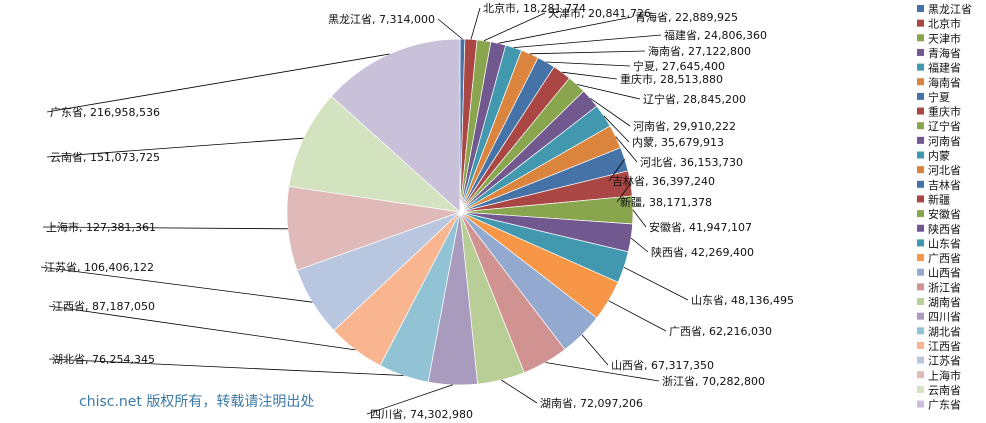 This screenshot has width=986, height=423. What do you see at coordinates (686, 17) in the screenshot?
I see `data-label: 青海省, 22,889,925` at bounding box center [686, 17].